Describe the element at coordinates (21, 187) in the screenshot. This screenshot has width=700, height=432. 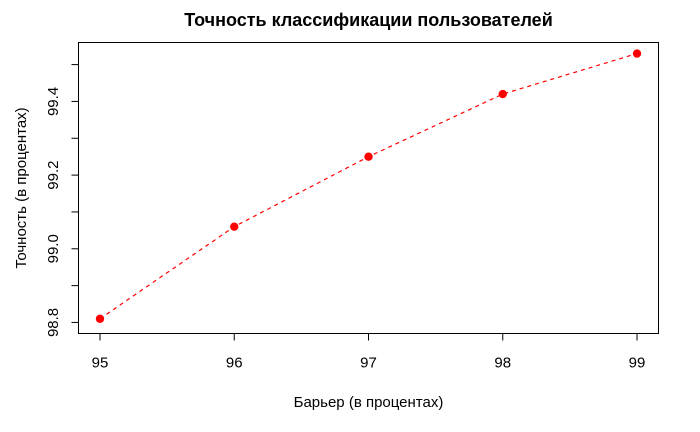
I see `y-axis-label: Точность (в процентах)` at that location.